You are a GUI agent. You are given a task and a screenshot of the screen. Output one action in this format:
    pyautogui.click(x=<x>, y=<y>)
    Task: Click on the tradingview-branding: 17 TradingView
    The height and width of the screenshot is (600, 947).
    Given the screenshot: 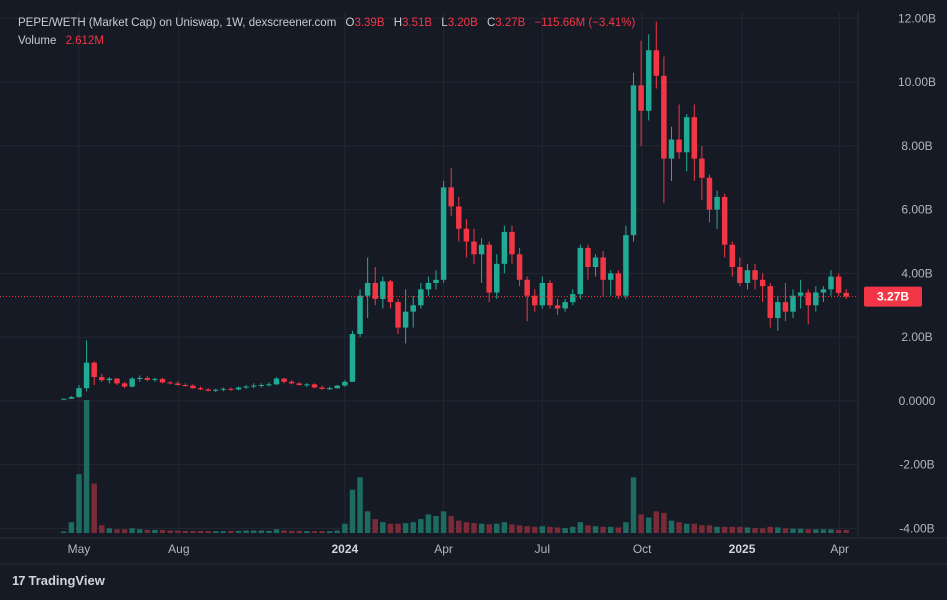 What is the action you would take?
    pyautogui.click(x=58, y=580)
    